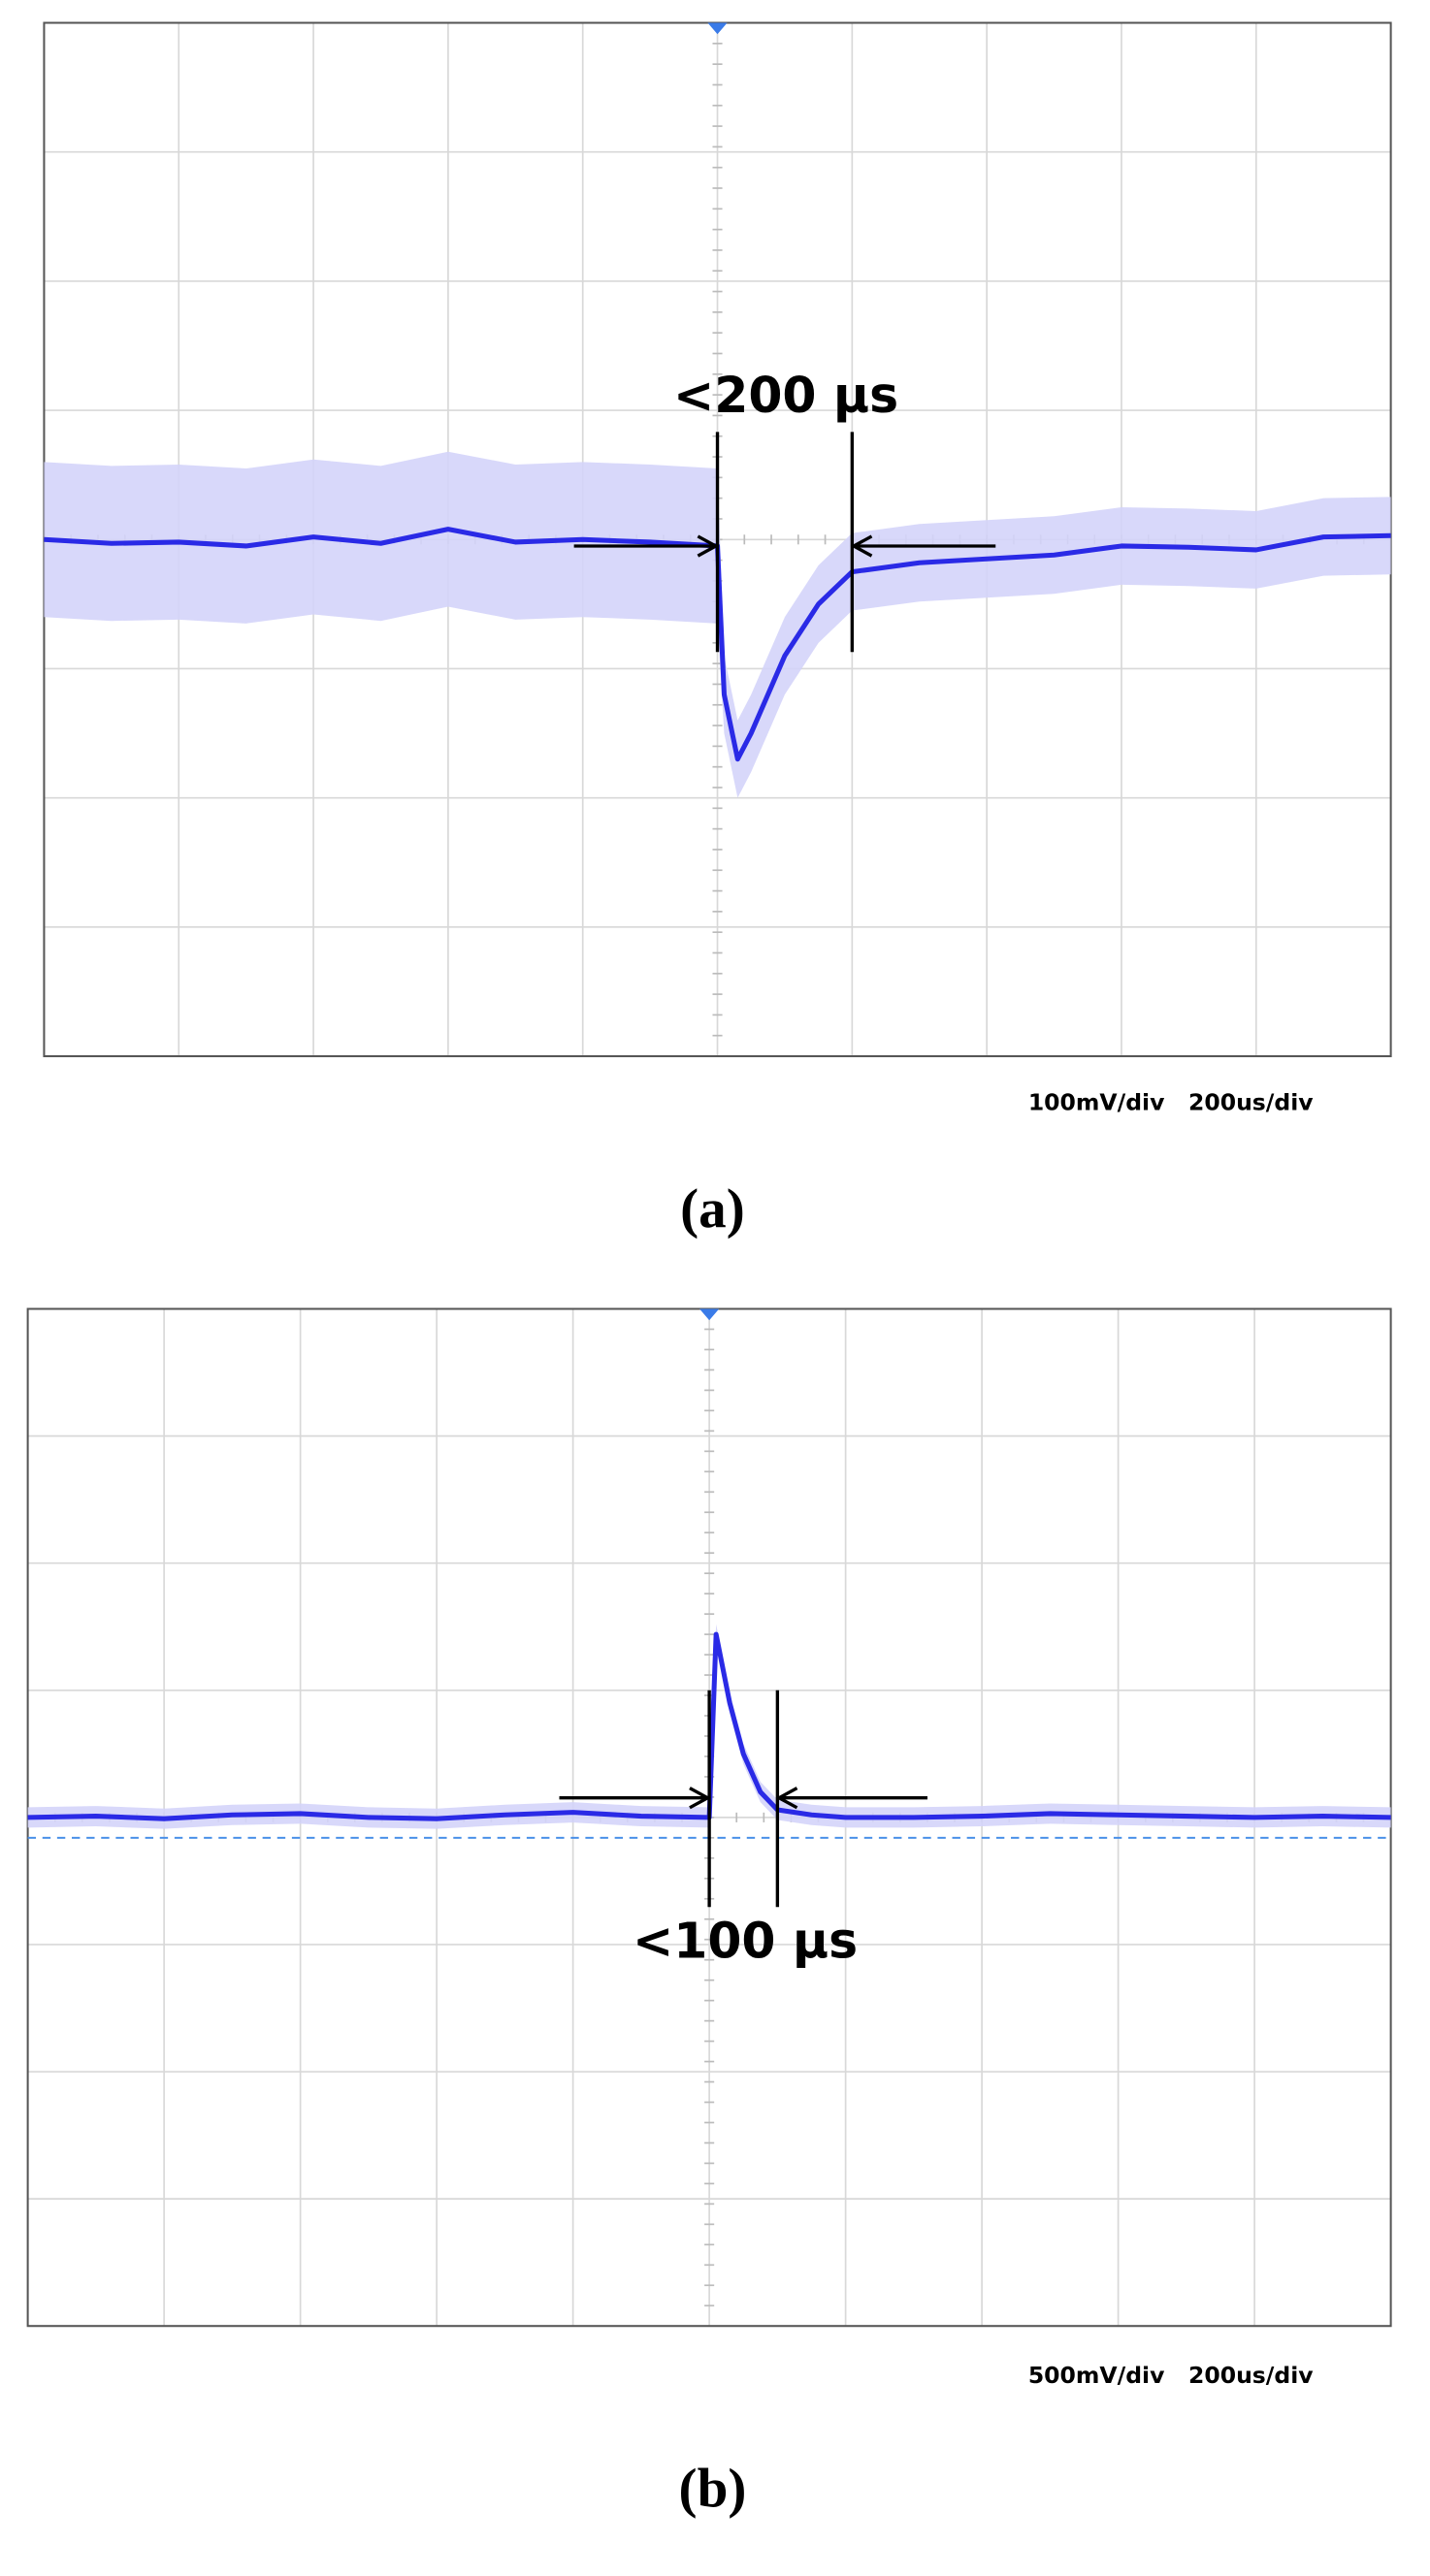 Image resolution: width=1430 pixels, height=2576 pixels. What do you see at coordinates (712, 1209) in the screenshot?
I see `caption: (a)` at bounding box center [712, 1209].